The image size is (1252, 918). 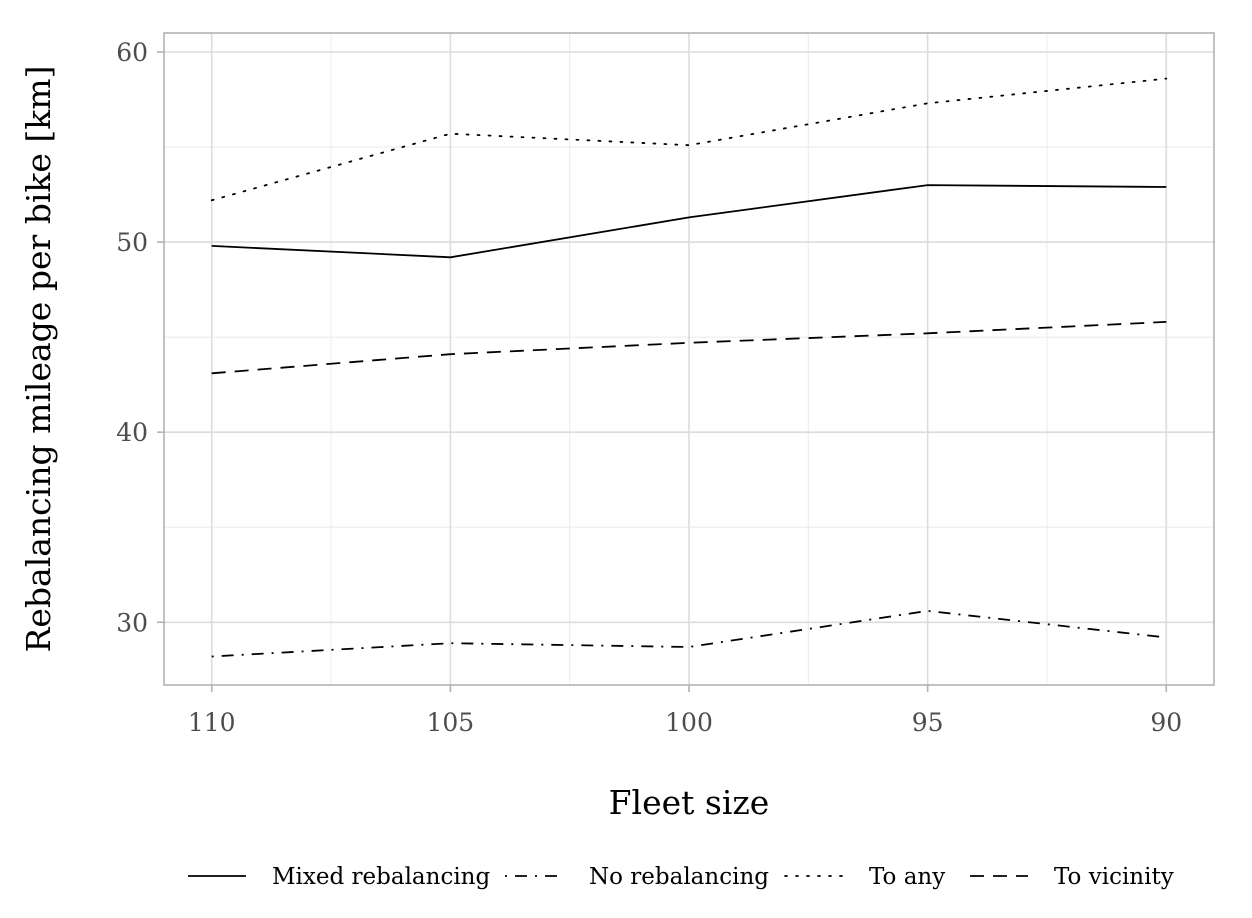 I want to click on series-line-no-rebalancing, so click(x=689, y=633).